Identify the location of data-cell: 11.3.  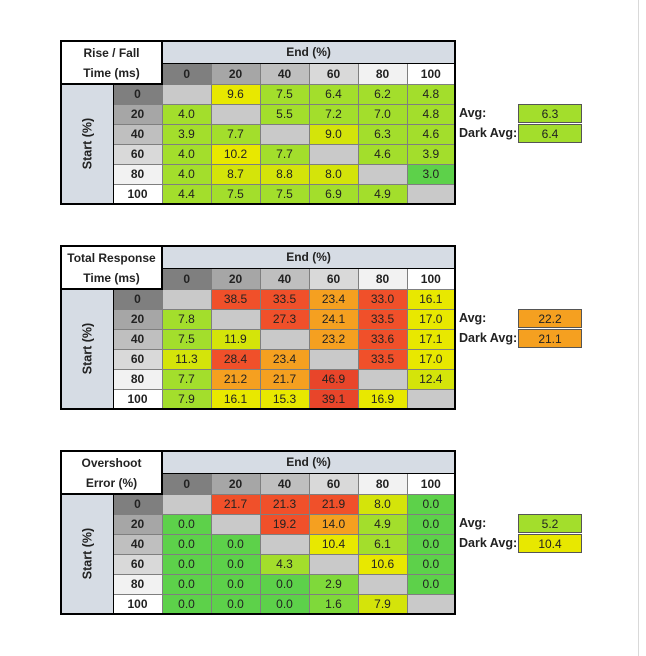
(186, 359).